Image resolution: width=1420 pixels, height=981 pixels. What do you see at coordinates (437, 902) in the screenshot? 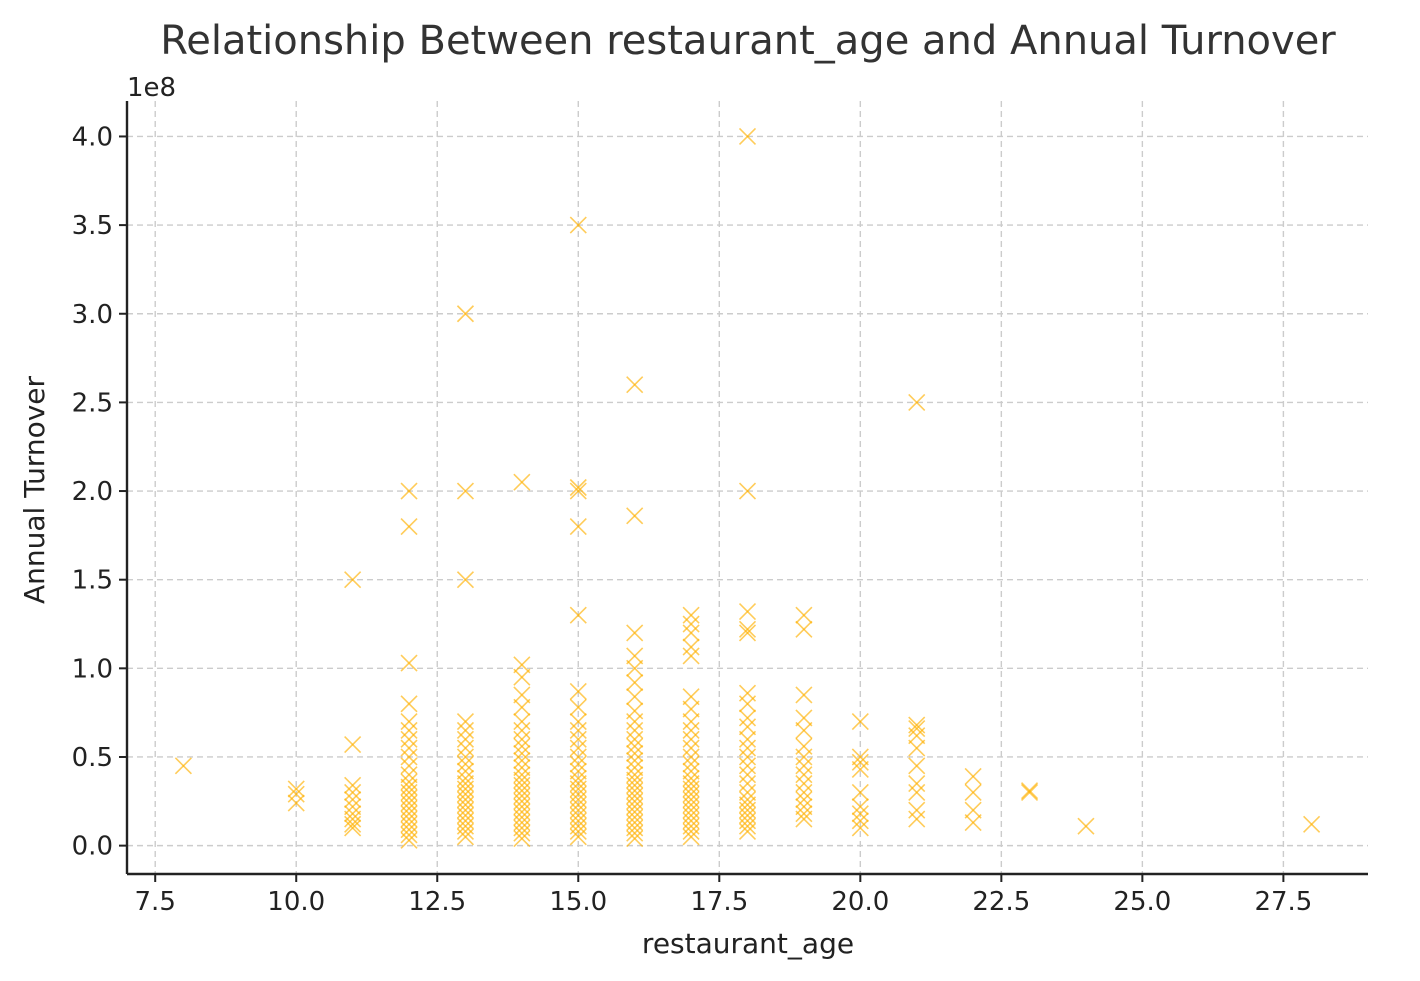
I see `x-tick-label: 12.5` at bounding box center [437, 902].